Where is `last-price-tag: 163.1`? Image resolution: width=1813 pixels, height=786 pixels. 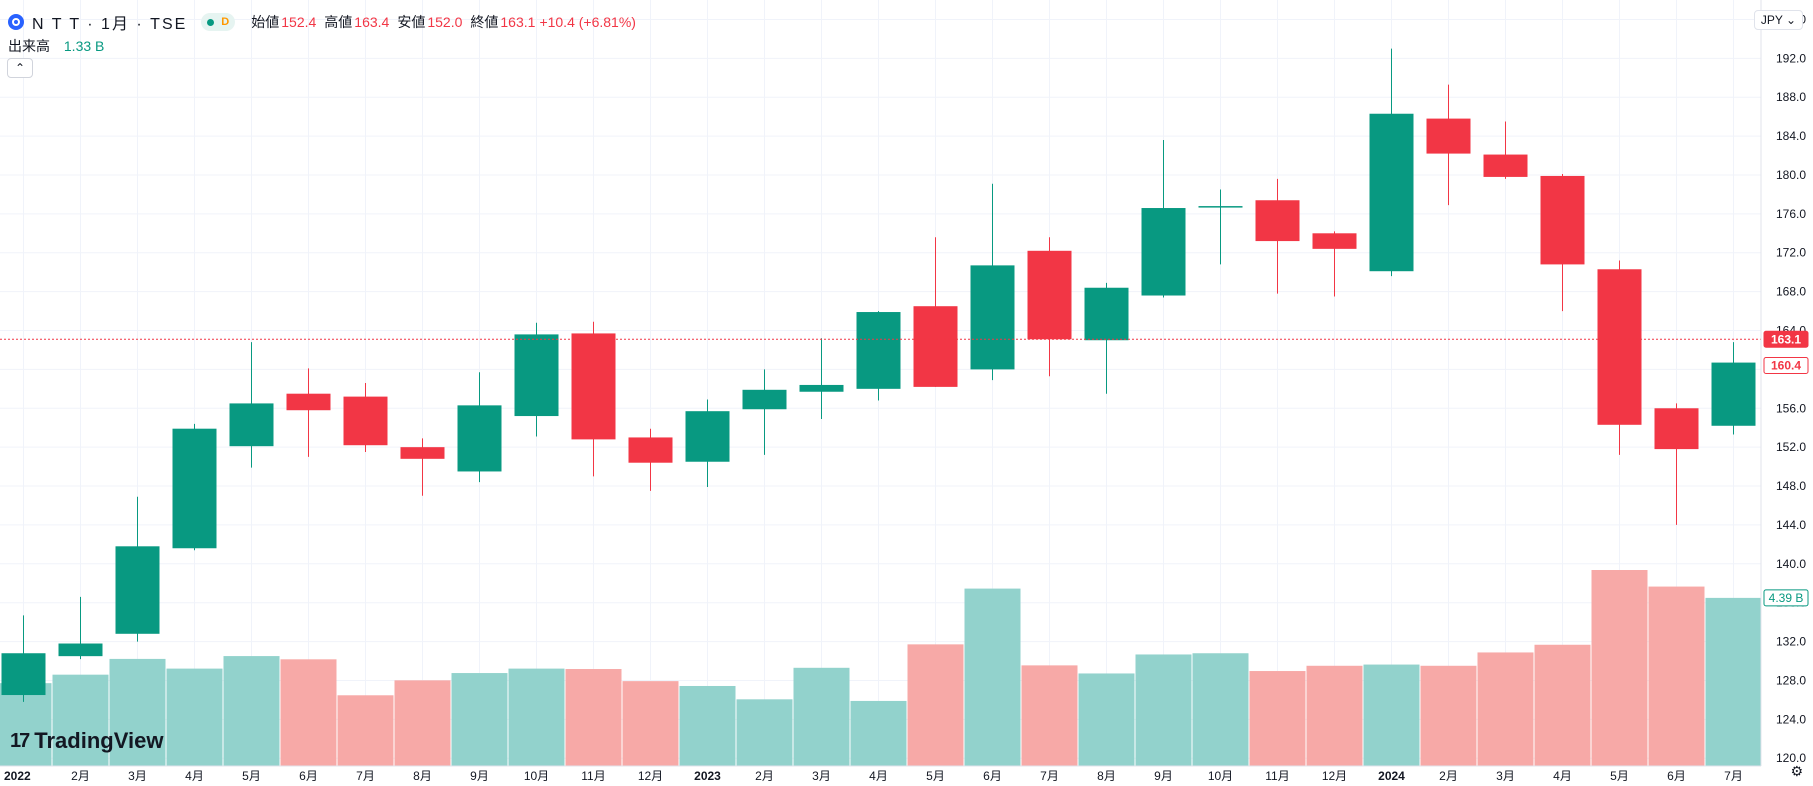
last-price-tag: 163.1 is located at coordinates (1786, 339).